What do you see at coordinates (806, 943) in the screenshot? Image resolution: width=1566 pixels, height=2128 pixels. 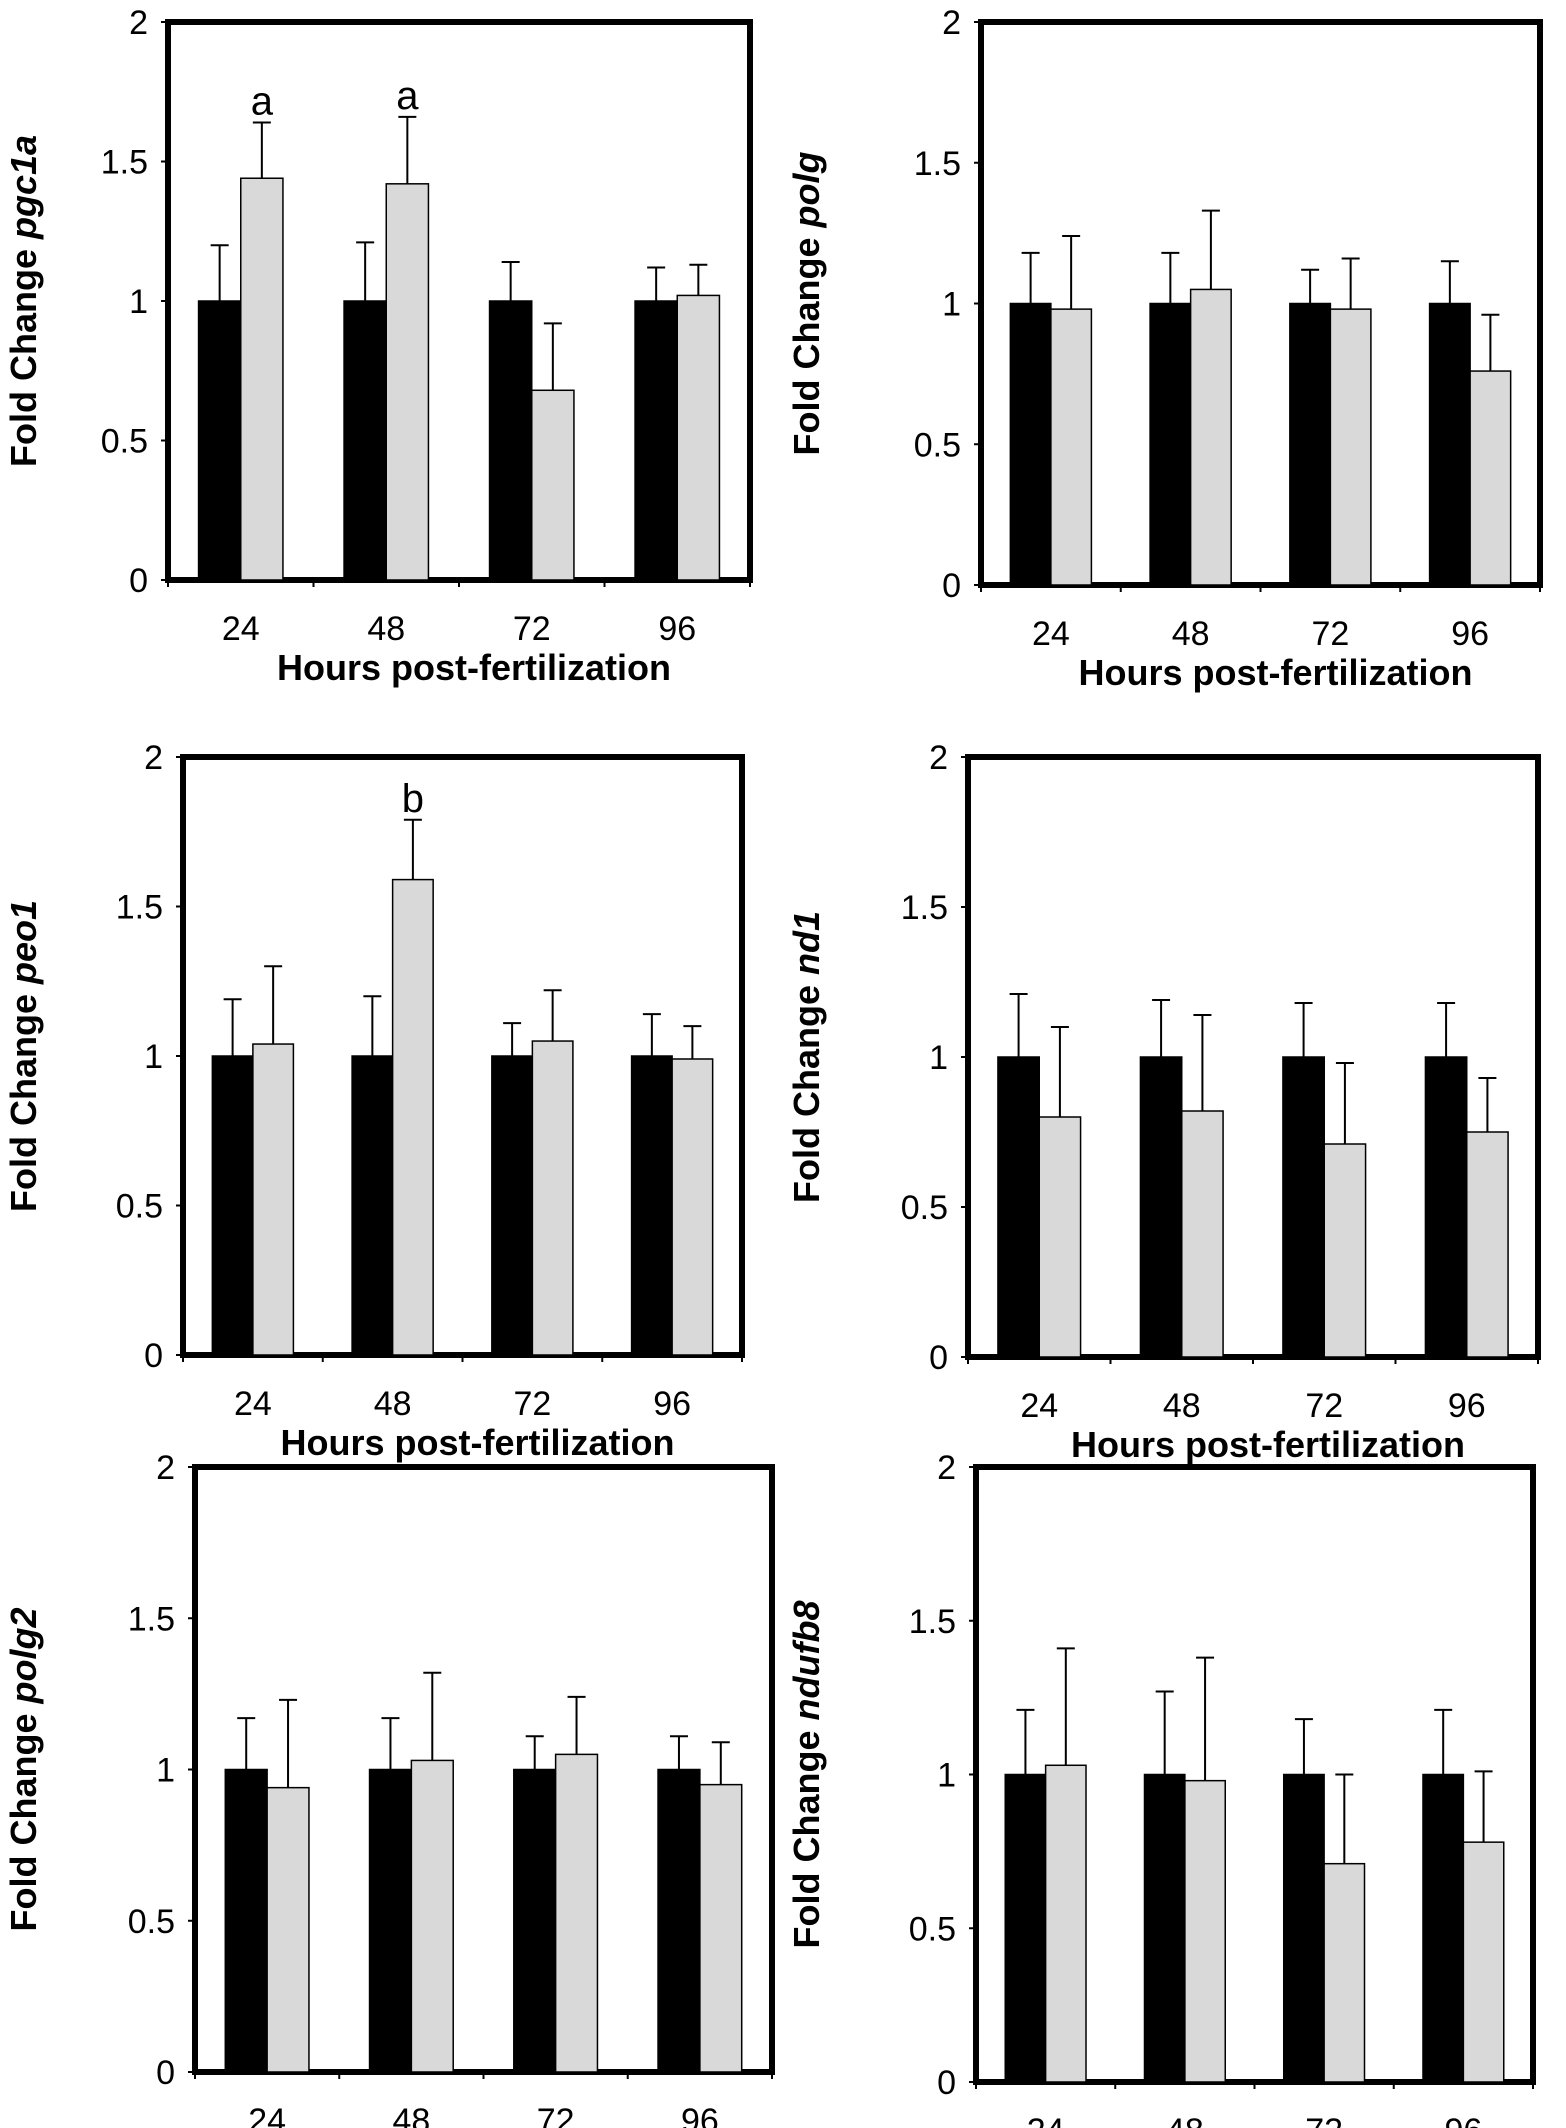 I see `y-axis-title-gene: nd1` at bounding box center [806, 943].